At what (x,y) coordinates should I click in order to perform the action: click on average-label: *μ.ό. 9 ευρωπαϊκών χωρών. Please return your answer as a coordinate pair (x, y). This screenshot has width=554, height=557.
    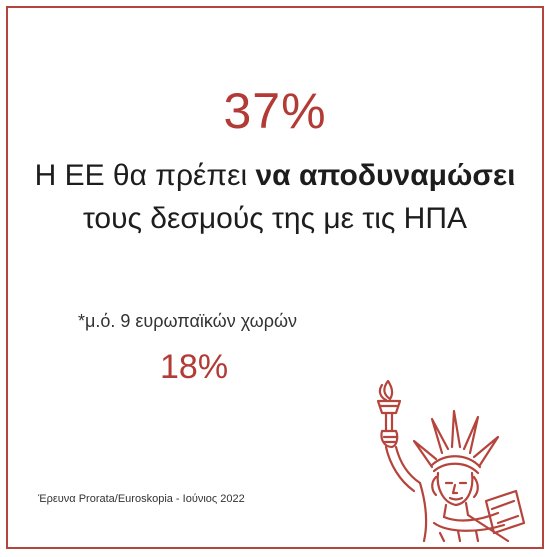
    Looking at the image, I should click on (188, 321).